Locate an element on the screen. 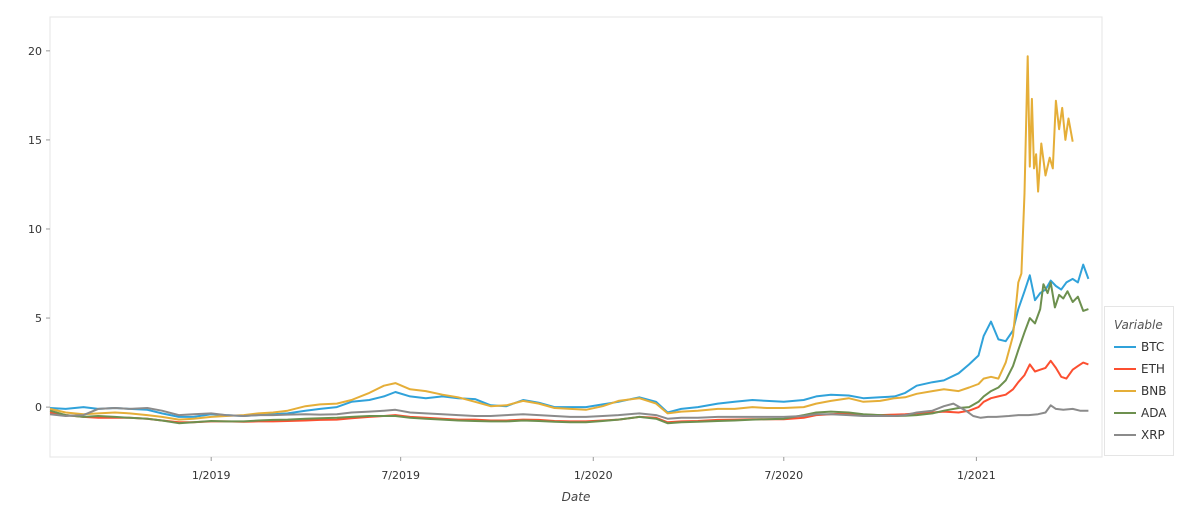  legend-item-ada: ADA is located at coordinates (1140, 413).